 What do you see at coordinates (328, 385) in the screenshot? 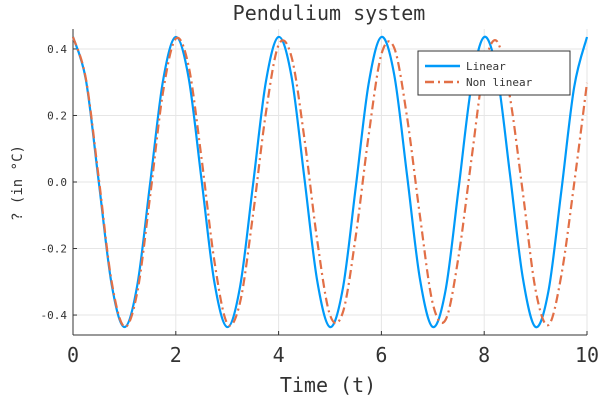
I see `x-axis-label: Time (t)` at bounding box center [328, 385].